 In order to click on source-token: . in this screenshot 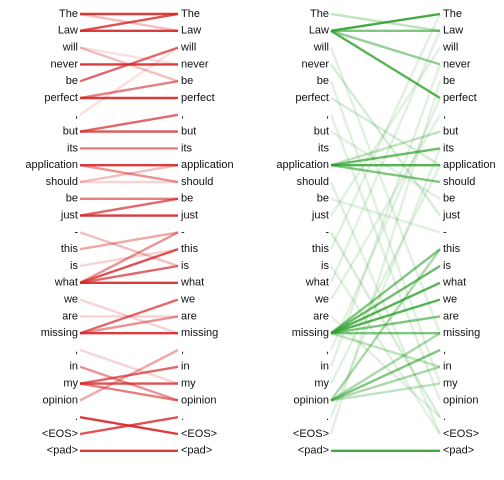, I will do `click(76, 417)`.